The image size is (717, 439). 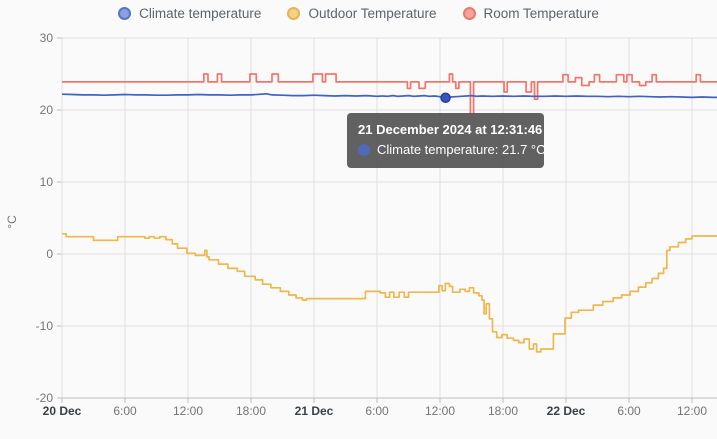 I want to click on legend-label: Outdoor Temperature, so click(x=372, y=13).